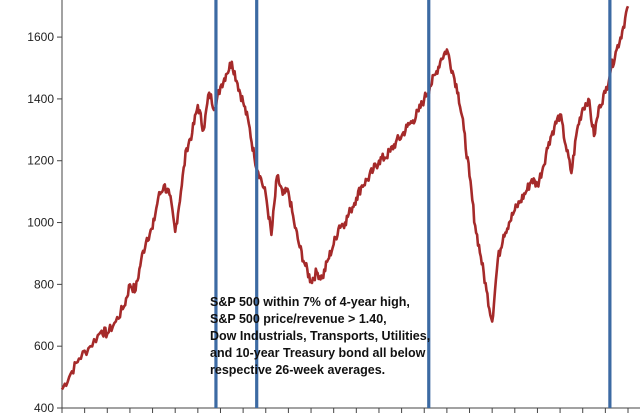  Describe the element at coordinates (345, 410) in the screenshot. I see `x-axis-ticks` at that location.